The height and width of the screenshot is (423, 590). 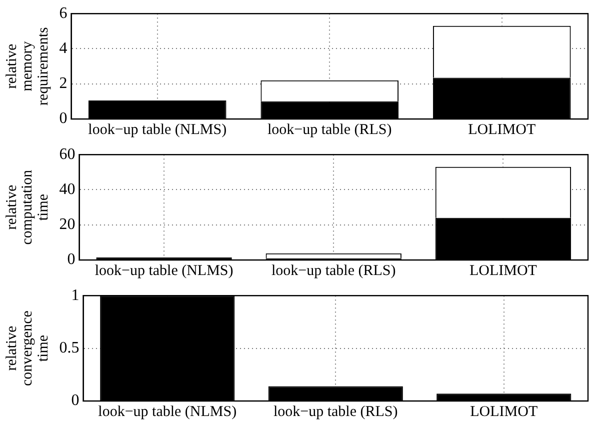 I want to click on y-tick-label: 2, so click(x=63, y=83).